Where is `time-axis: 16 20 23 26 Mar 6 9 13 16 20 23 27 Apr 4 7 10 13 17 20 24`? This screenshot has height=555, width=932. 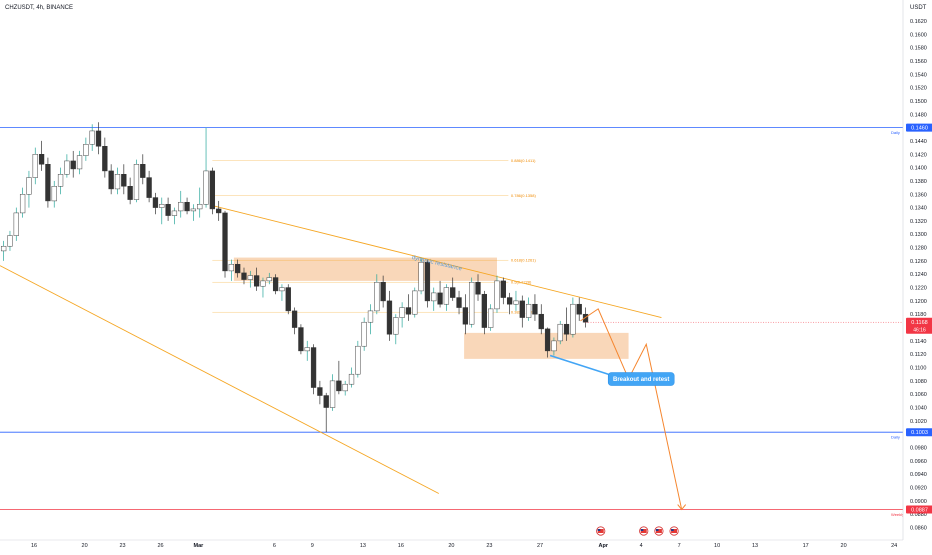 time-axis: 16 20 23 26 Mar 6 9 13 16 20 23 27 Apr 4 7 10 13 17 20 24 is located at coordinates (451, 544).